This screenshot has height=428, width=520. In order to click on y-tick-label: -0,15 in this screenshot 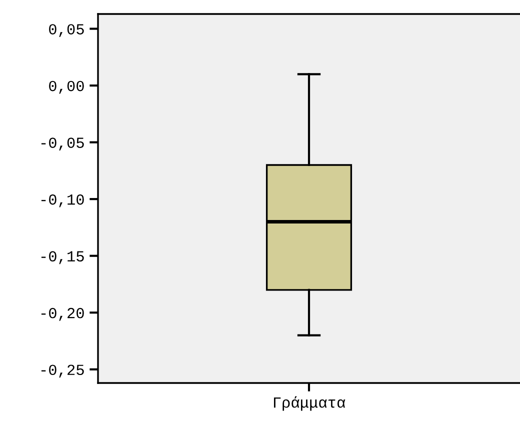, I will do `click(62, 257)`.